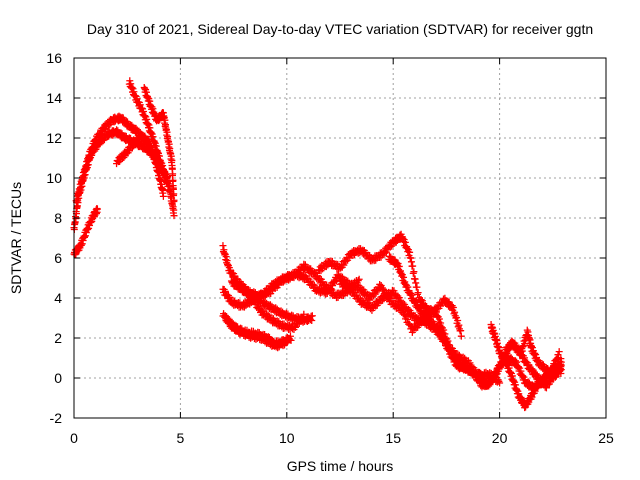 This screenshot has height=480, width=640. I want to click on series-arc-f, so click(159, 144).